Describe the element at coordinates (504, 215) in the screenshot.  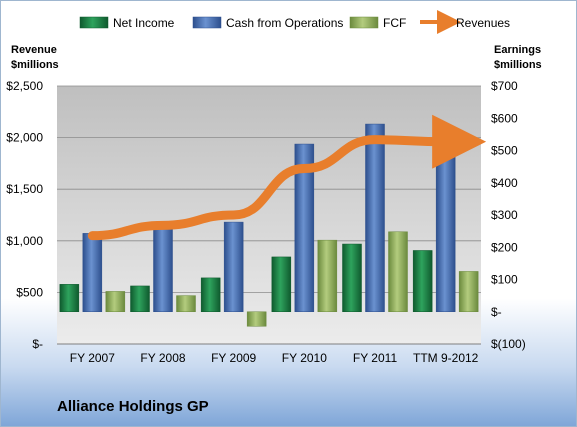
I see `right-tick-label: $300` at that location.